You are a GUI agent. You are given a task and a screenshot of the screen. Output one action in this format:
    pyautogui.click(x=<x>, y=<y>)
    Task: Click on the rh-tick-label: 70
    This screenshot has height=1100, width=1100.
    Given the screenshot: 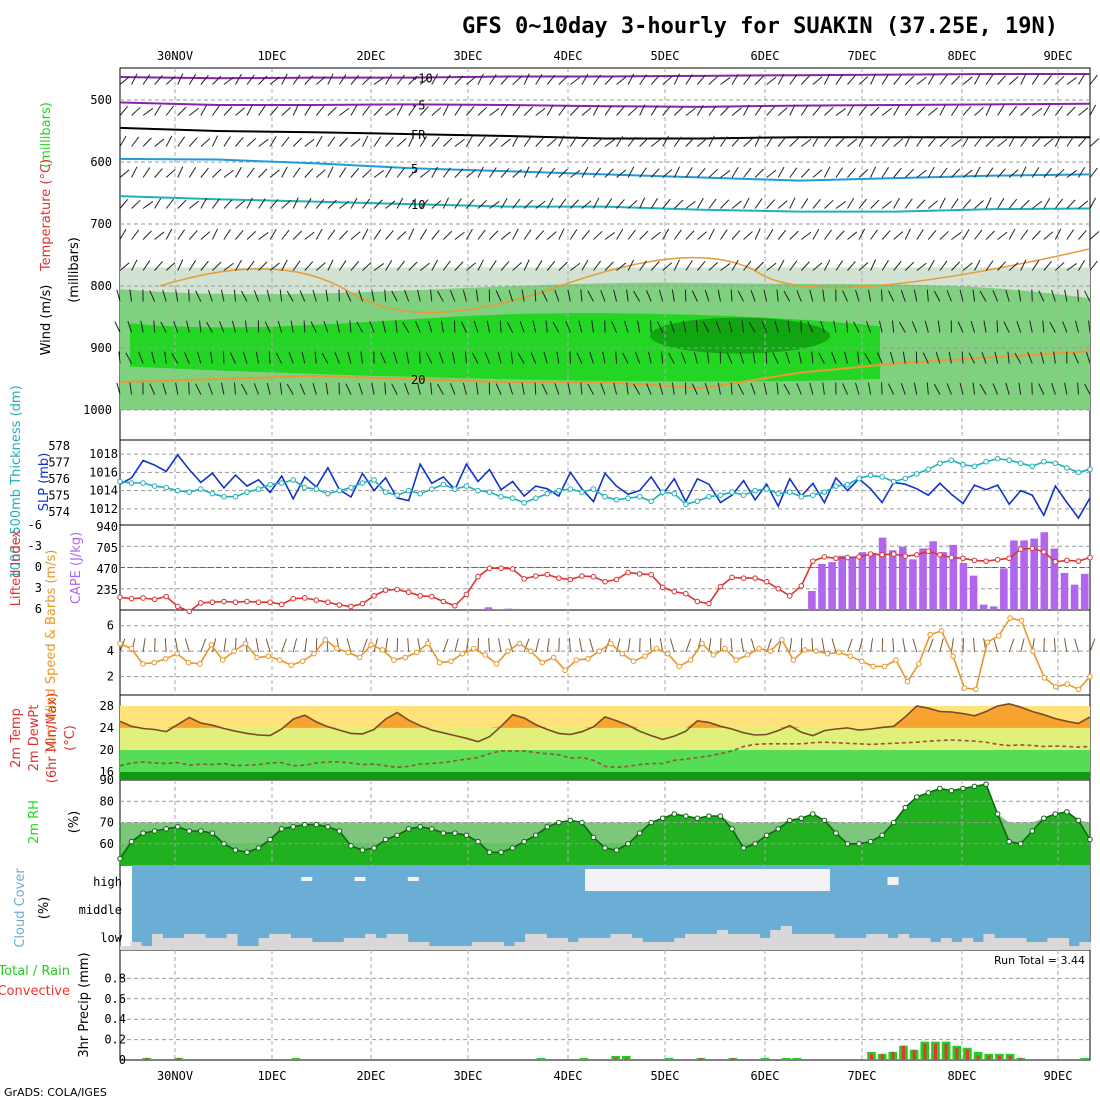 What is the action you would take?
    pyautogui.click(x=107, y=823)
    